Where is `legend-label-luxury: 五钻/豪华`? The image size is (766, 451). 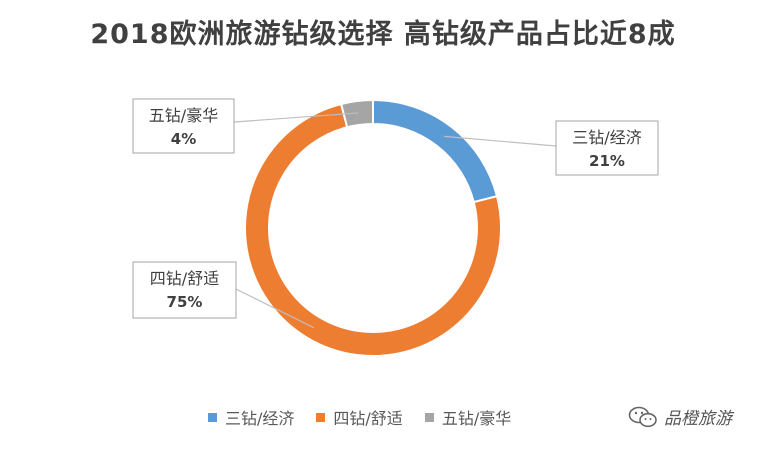 legend-label-luxury: 五钻/豪华 is located at coordinates (476, 418).